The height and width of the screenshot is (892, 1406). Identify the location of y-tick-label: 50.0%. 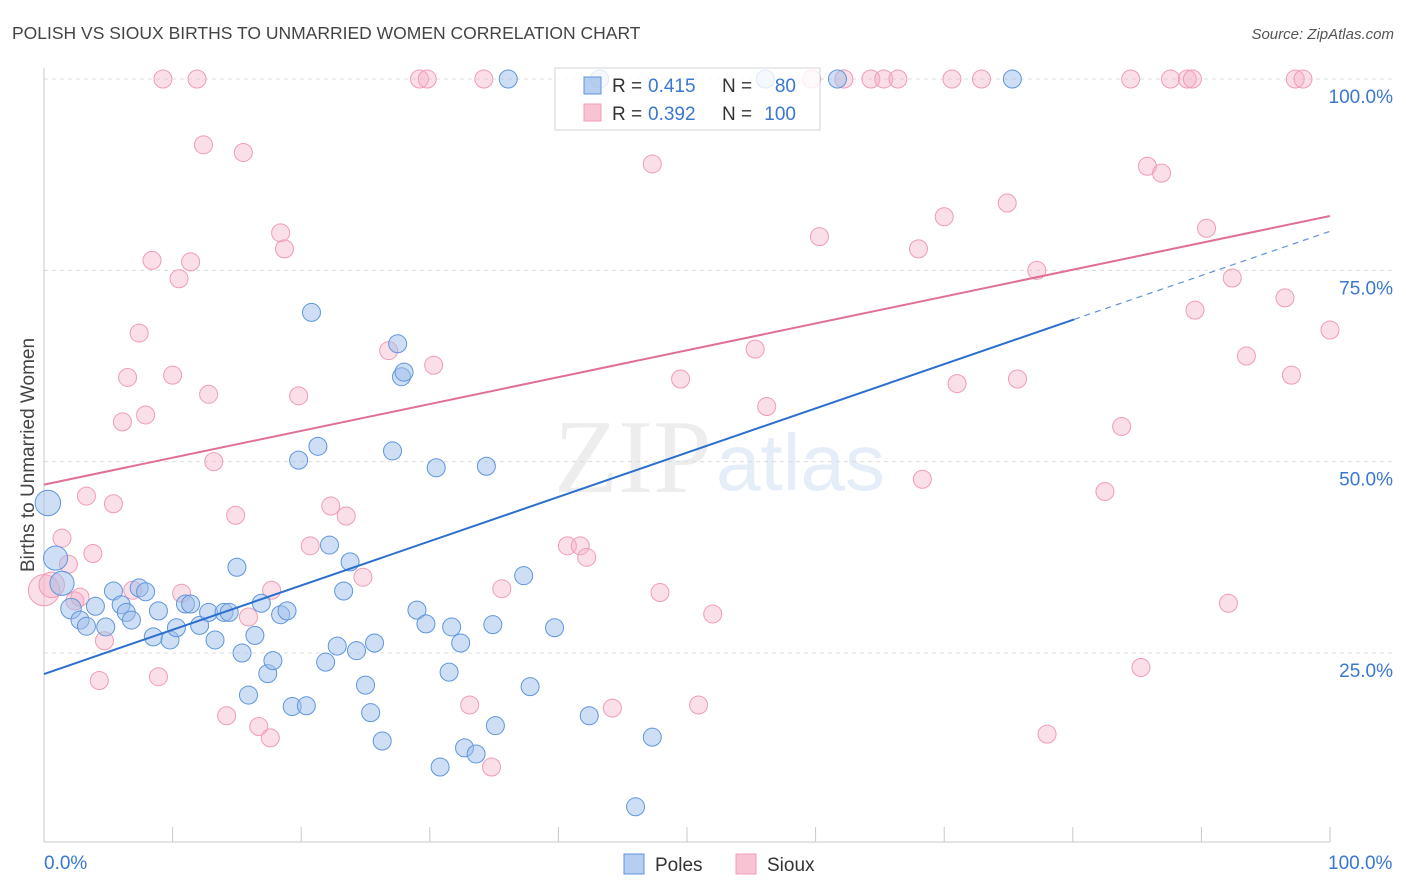
(1366, 480).